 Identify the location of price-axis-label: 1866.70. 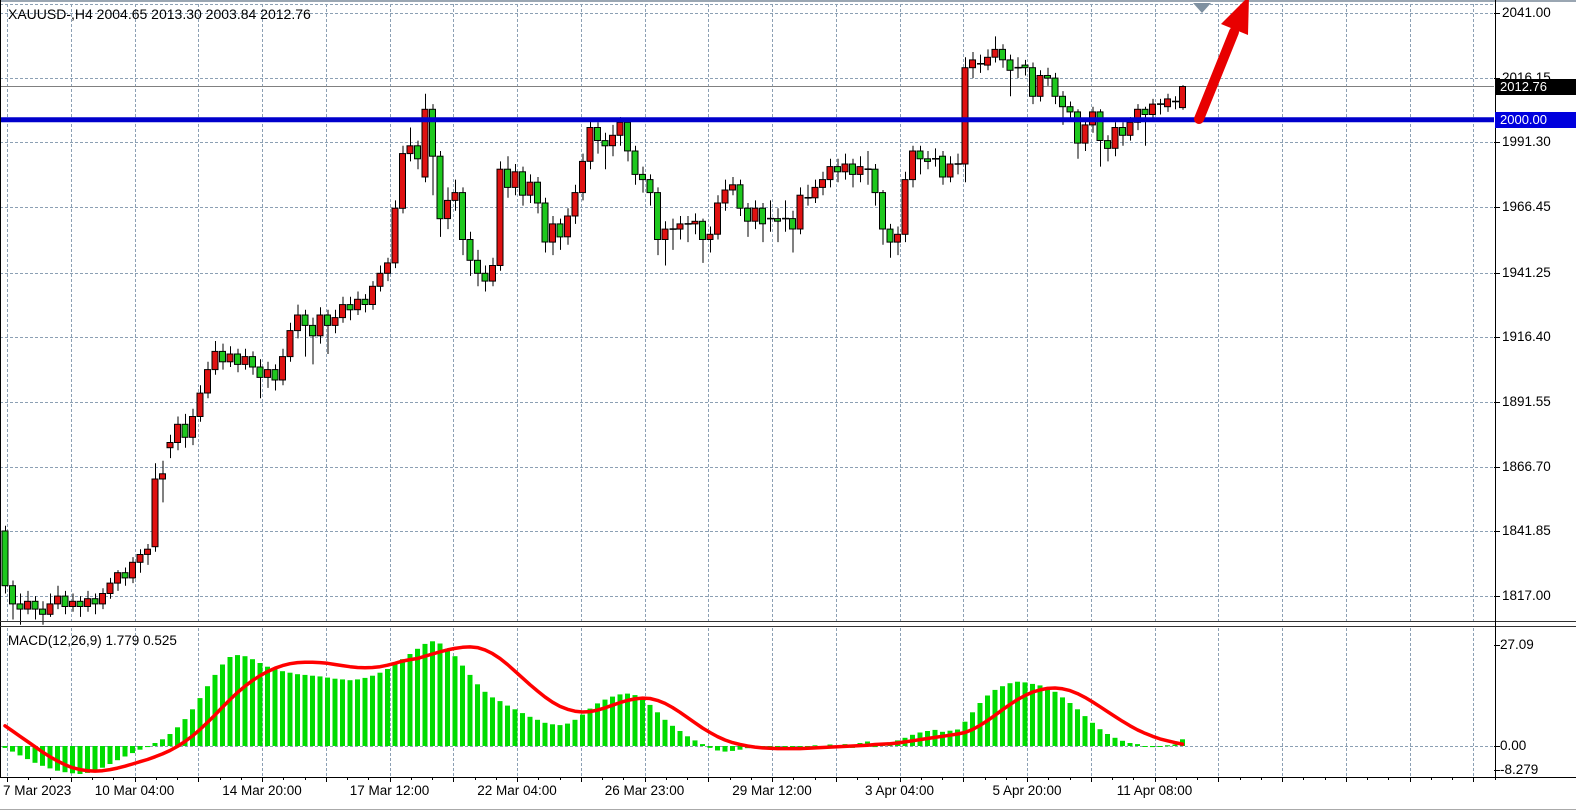
(1526, 466).